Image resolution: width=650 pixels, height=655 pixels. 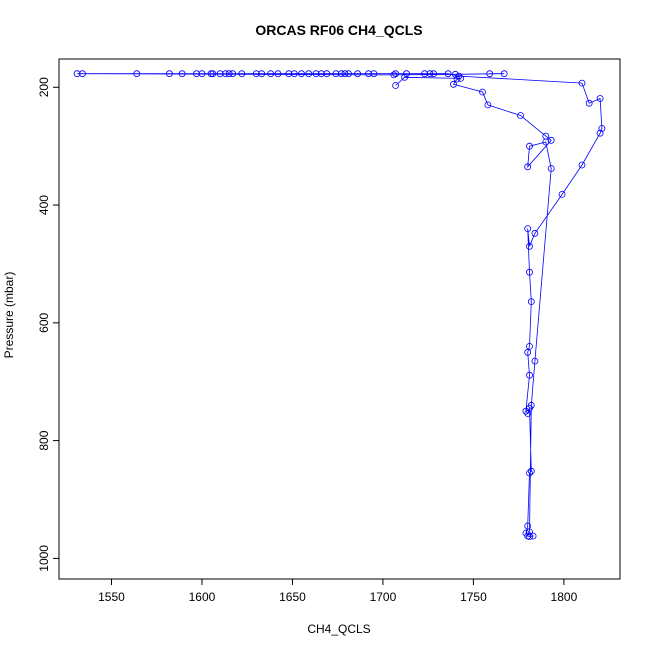 What do you see at coordinates (564, 597) in the screenshot?
I see `x-tick-label: 1800` at bounding box center [564, 597].